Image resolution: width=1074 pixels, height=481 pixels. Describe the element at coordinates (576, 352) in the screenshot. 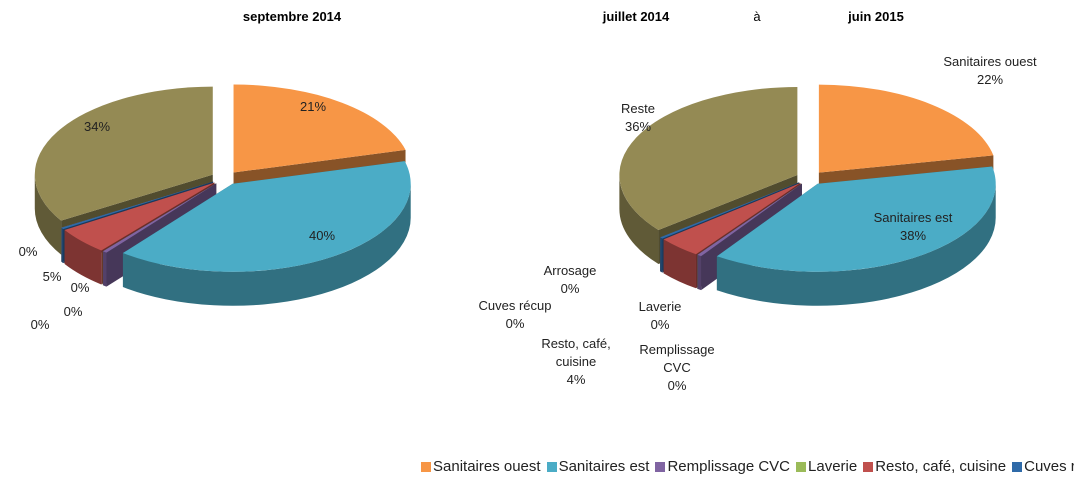

I see `label-name: Resto, café, cuisine` at that location.